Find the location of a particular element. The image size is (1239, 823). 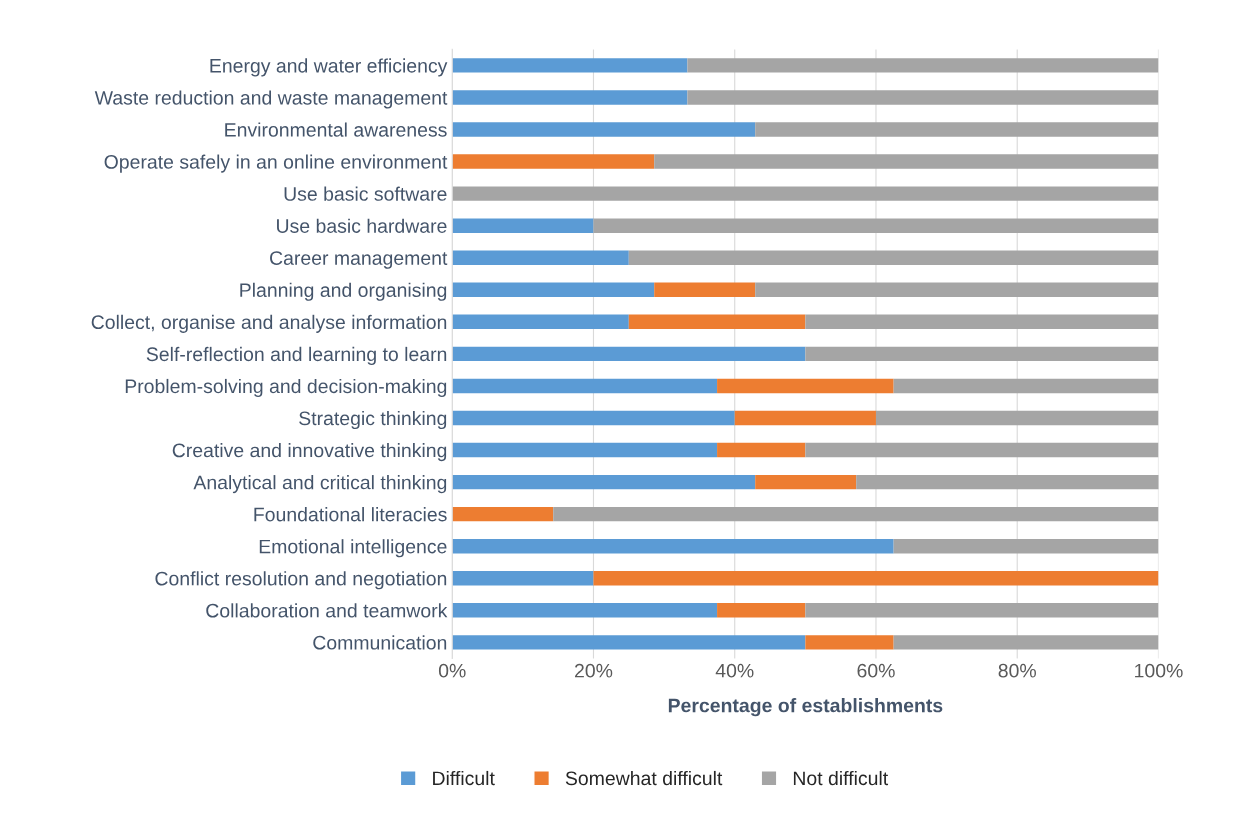

y-tick-label: Operate safely in an online environment is located at coordinates (276, 163).